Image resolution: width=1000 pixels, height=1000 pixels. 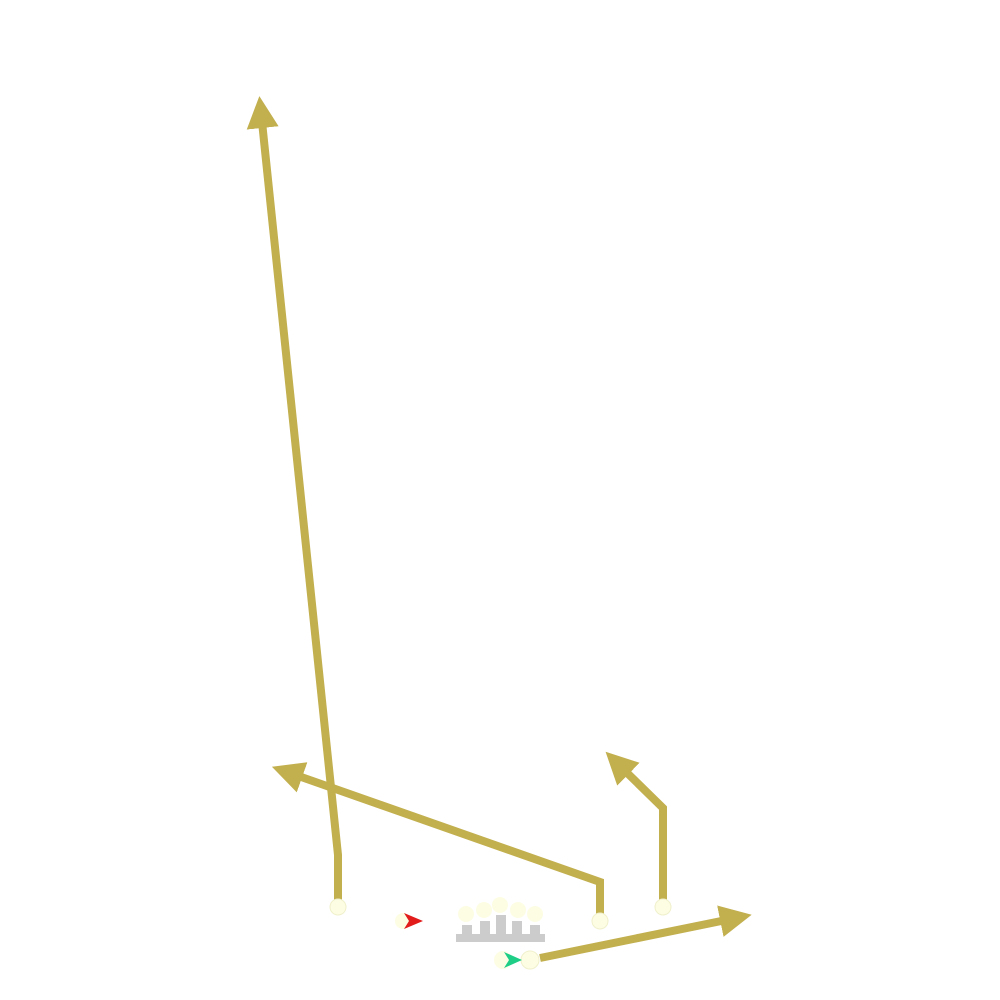 What do you see at coordinates (294, 498) in the screenshot?
I see `go-route` at bounding box center [294, 498].